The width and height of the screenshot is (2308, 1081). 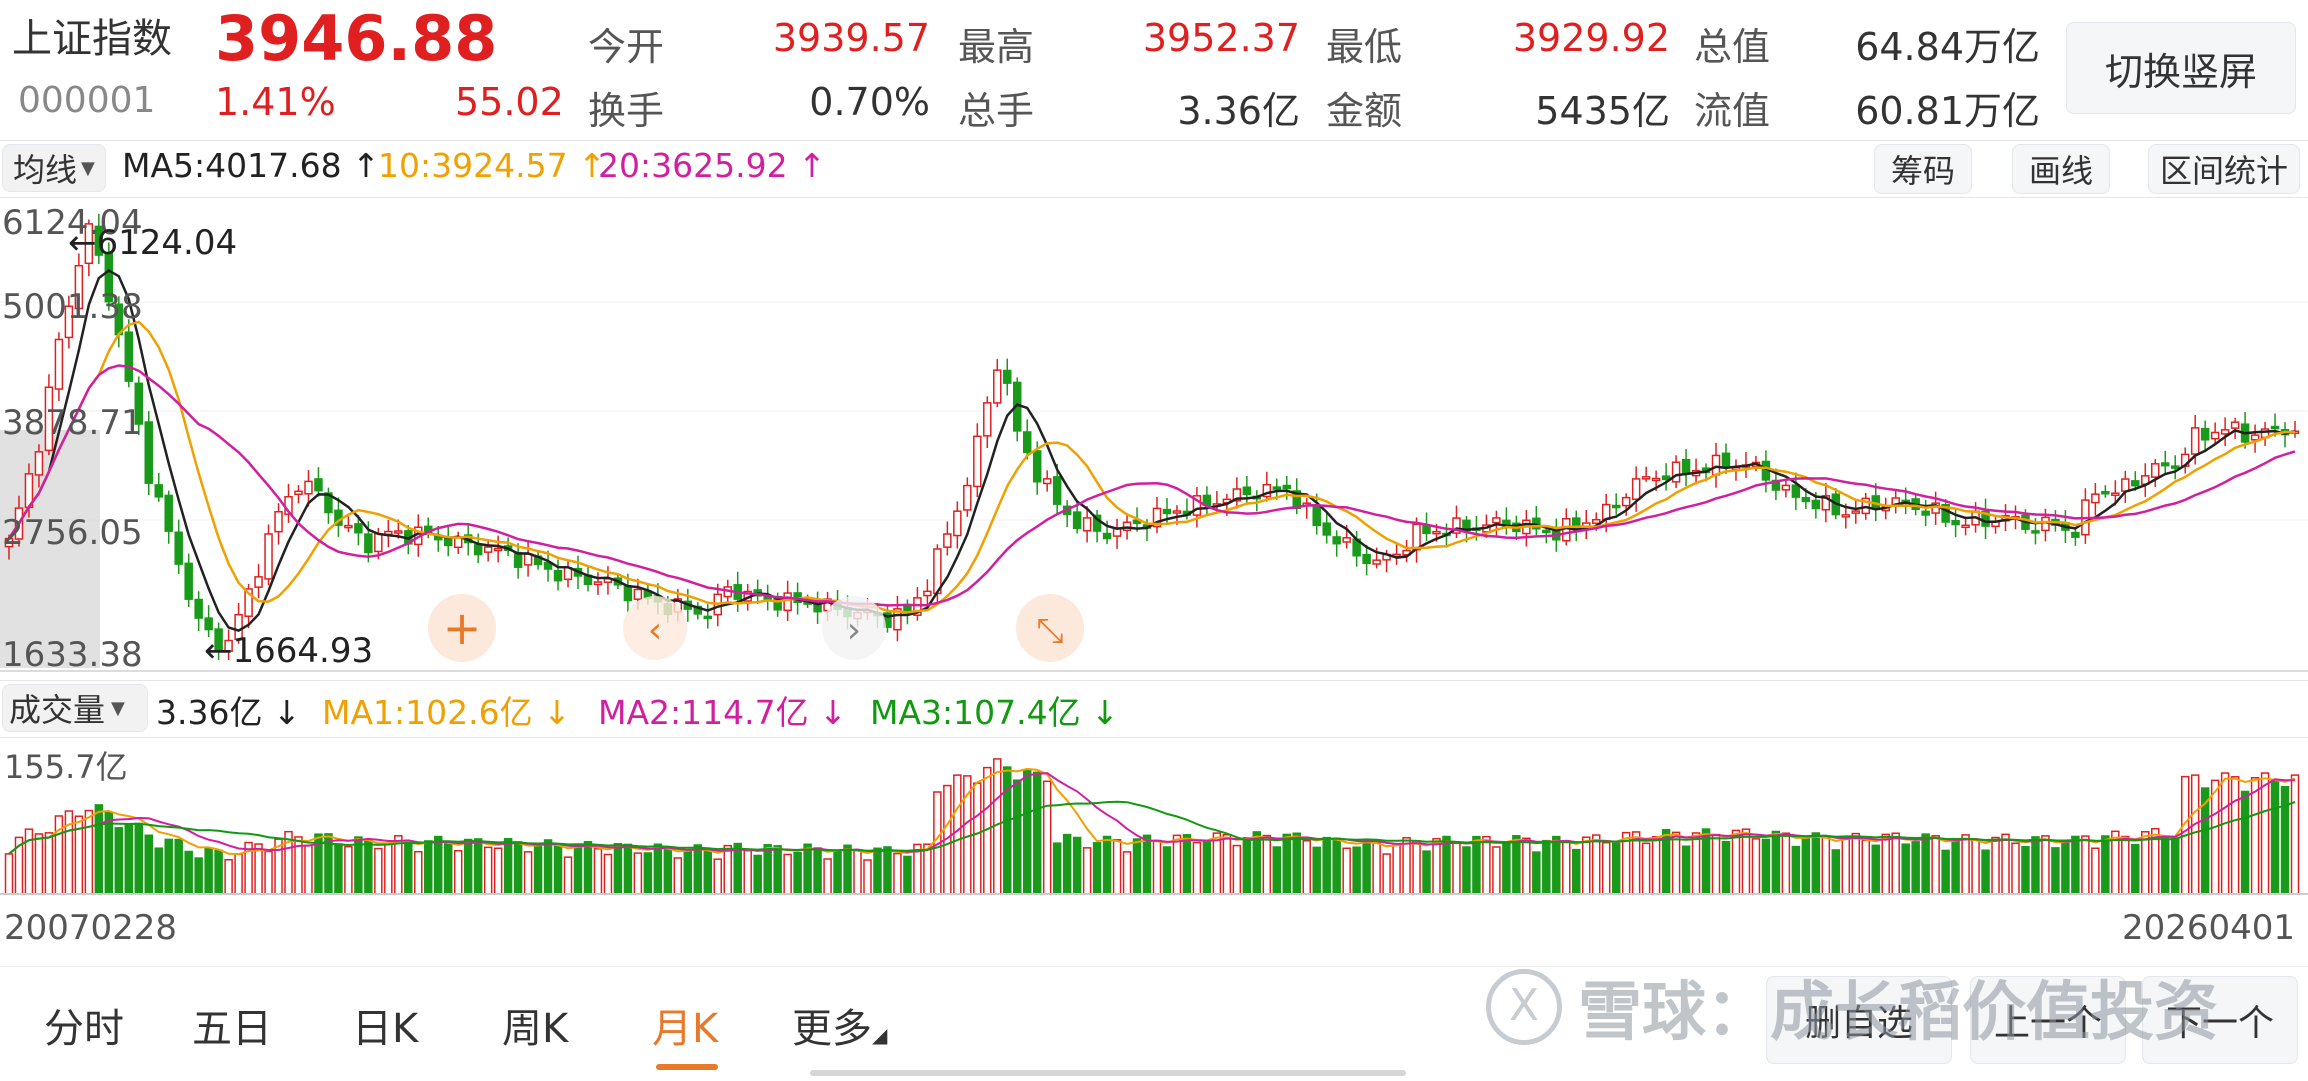 I want to click on tab-more-label: 更多, so click(x=832, y=1029).